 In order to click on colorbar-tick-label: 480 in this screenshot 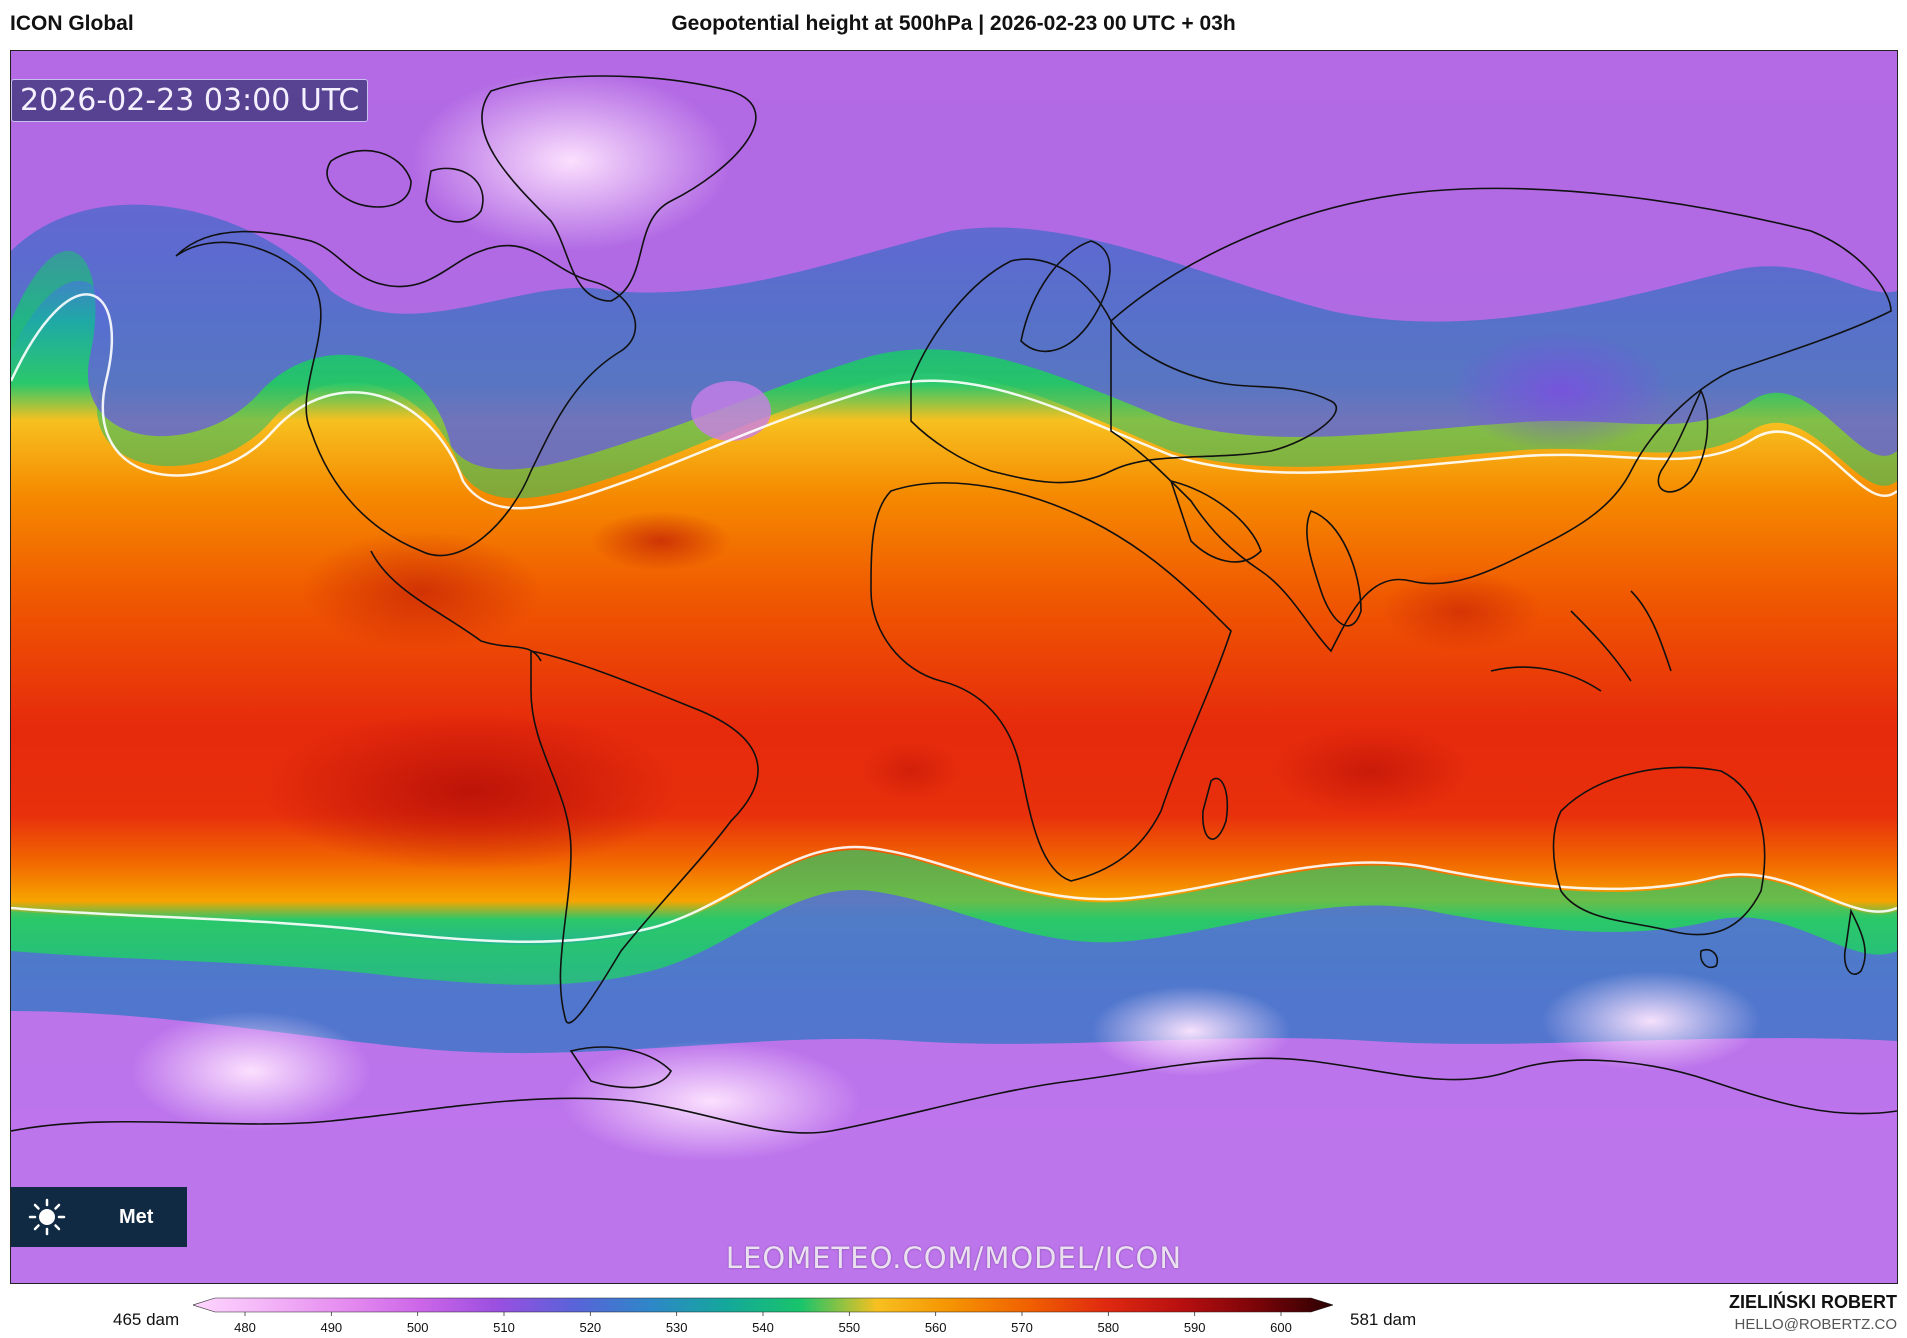, I will do `click(245, 1327)`.